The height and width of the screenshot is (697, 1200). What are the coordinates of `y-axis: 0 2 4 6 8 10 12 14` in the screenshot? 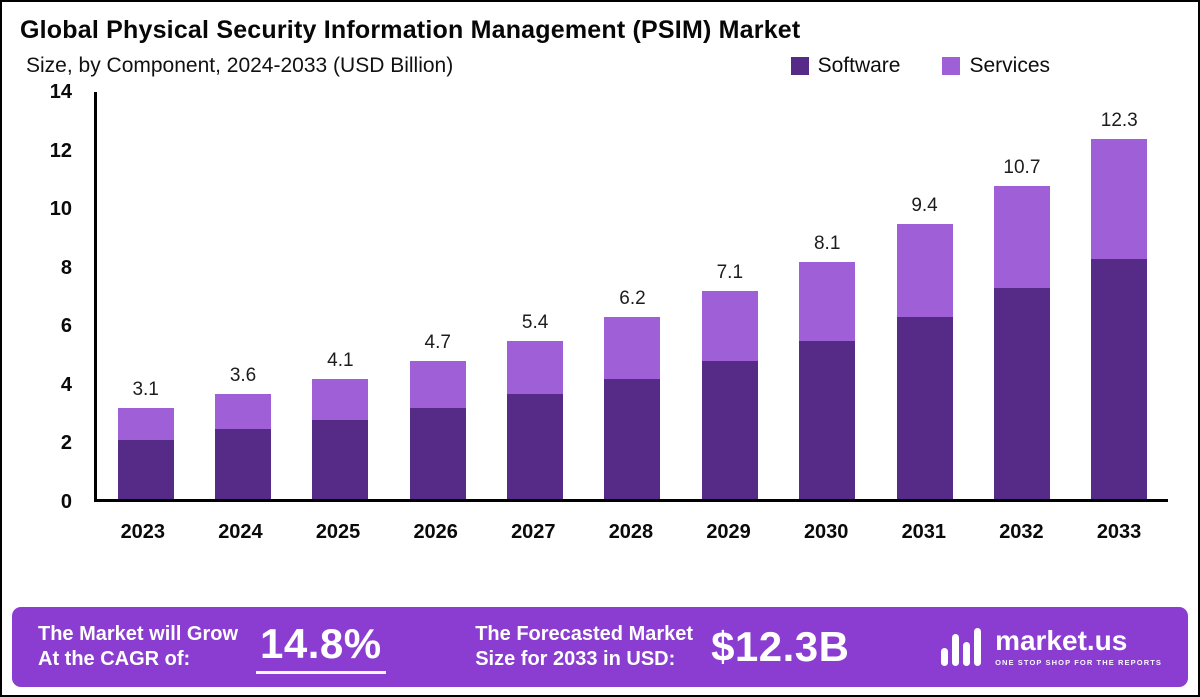 It's located at (50, 297).